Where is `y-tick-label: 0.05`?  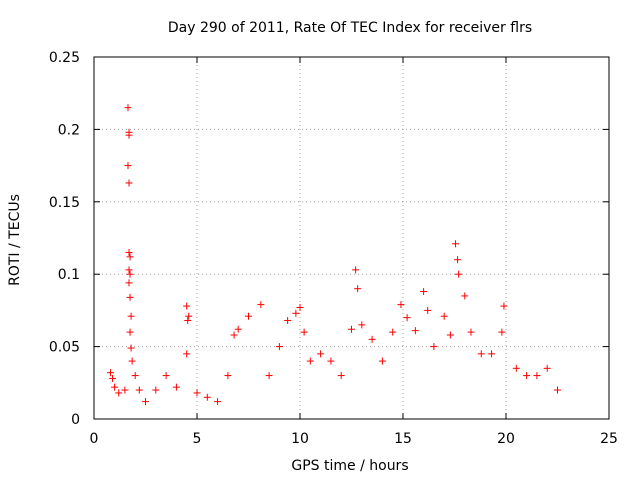
y-tick-label: 0.05 is located at coordinates (64, 348).